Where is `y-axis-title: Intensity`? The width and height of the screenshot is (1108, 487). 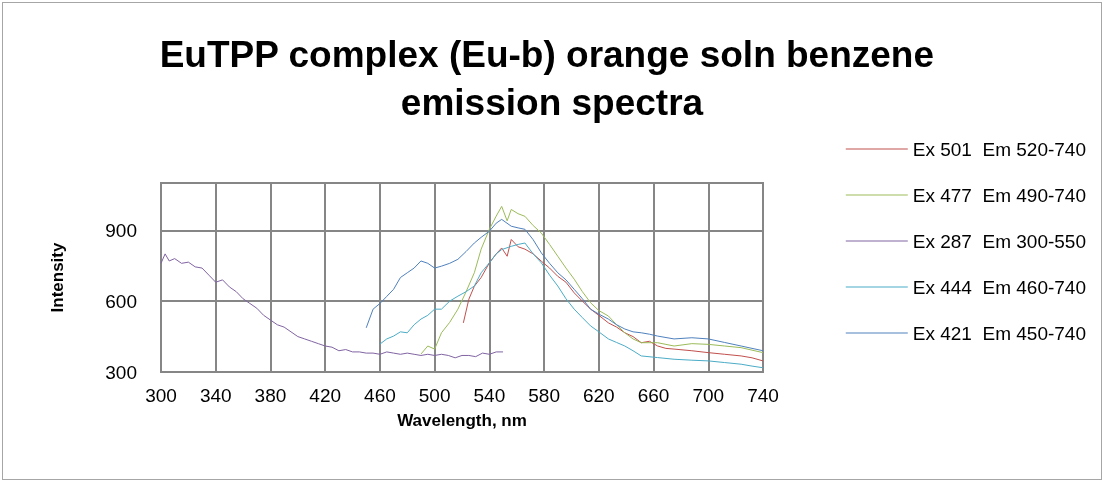
y-axis-title: Intensity is located at coordinates (57, 277).